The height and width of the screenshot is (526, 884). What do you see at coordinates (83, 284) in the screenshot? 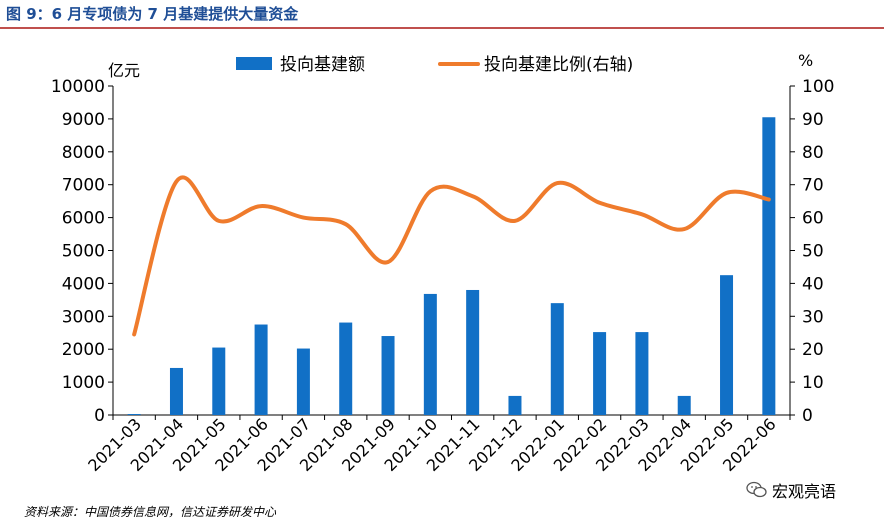
I see `left-tick-label: 4000` at bounding box center [83, 284].